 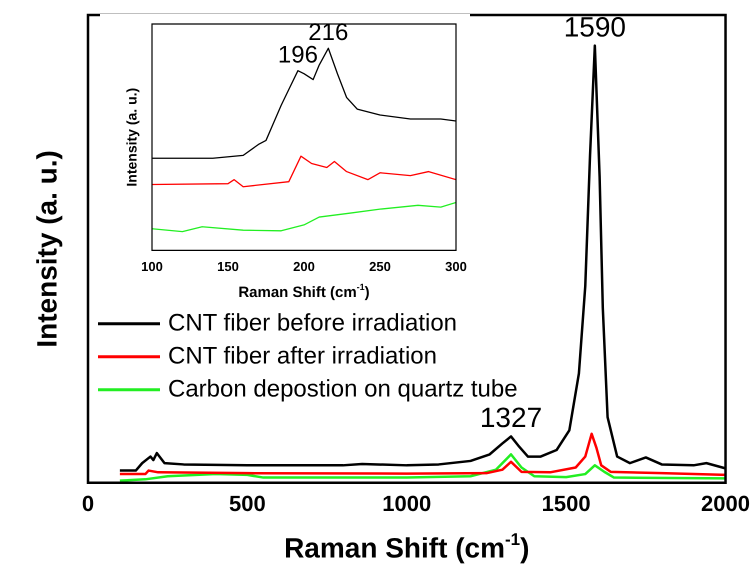 What do you see at coordinates (298, 54) in the screenshot?
I see `annotation: 196` at bounding box center [298, 54].